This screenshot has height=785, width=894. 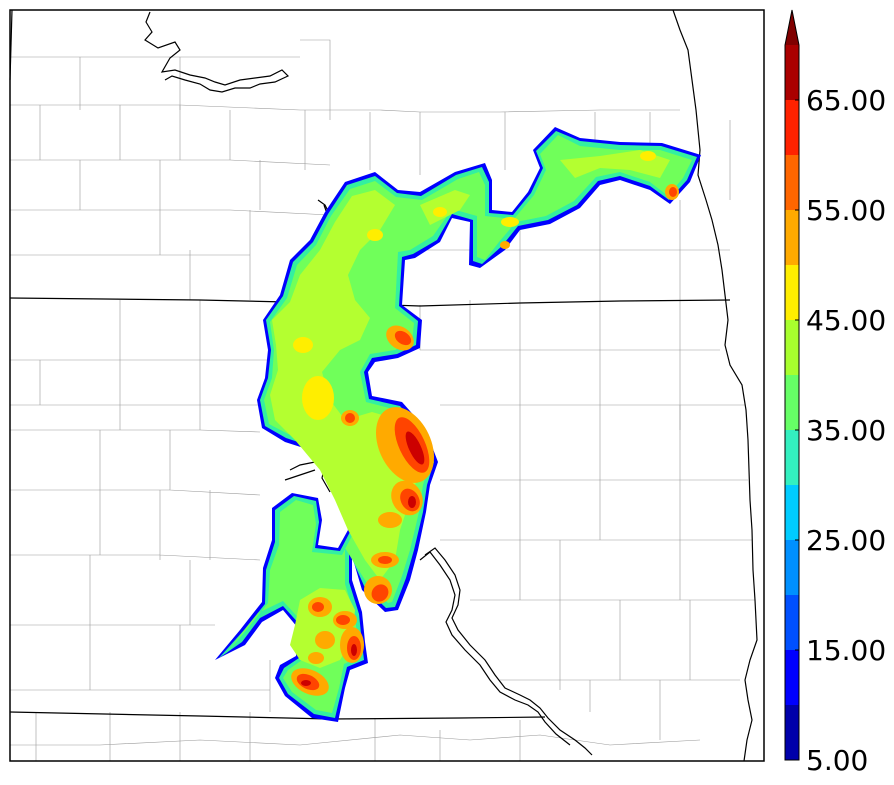 What do you see at coordinates (846, 430) in the screenshot?
I see `colorbar-tick-label: 35.00` at bounding box center [846, 430].